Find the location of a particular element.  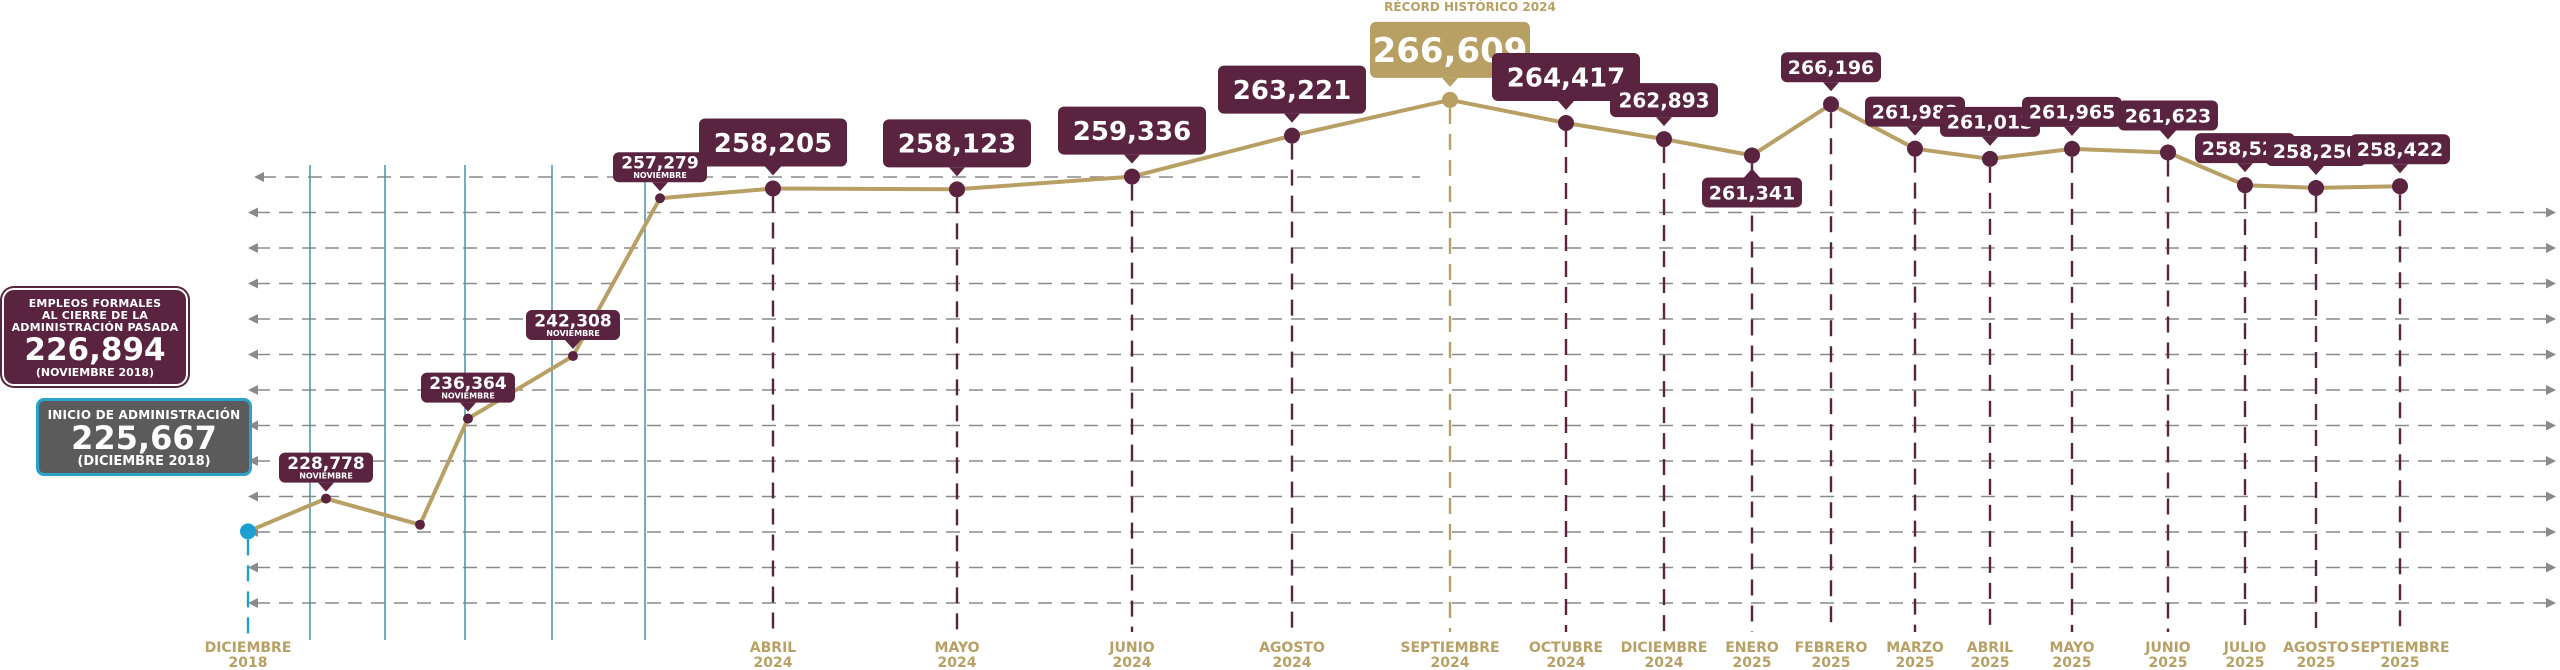

start-admin-date: (DICIEMBRE 2018) is located at coordinates (144, 461).